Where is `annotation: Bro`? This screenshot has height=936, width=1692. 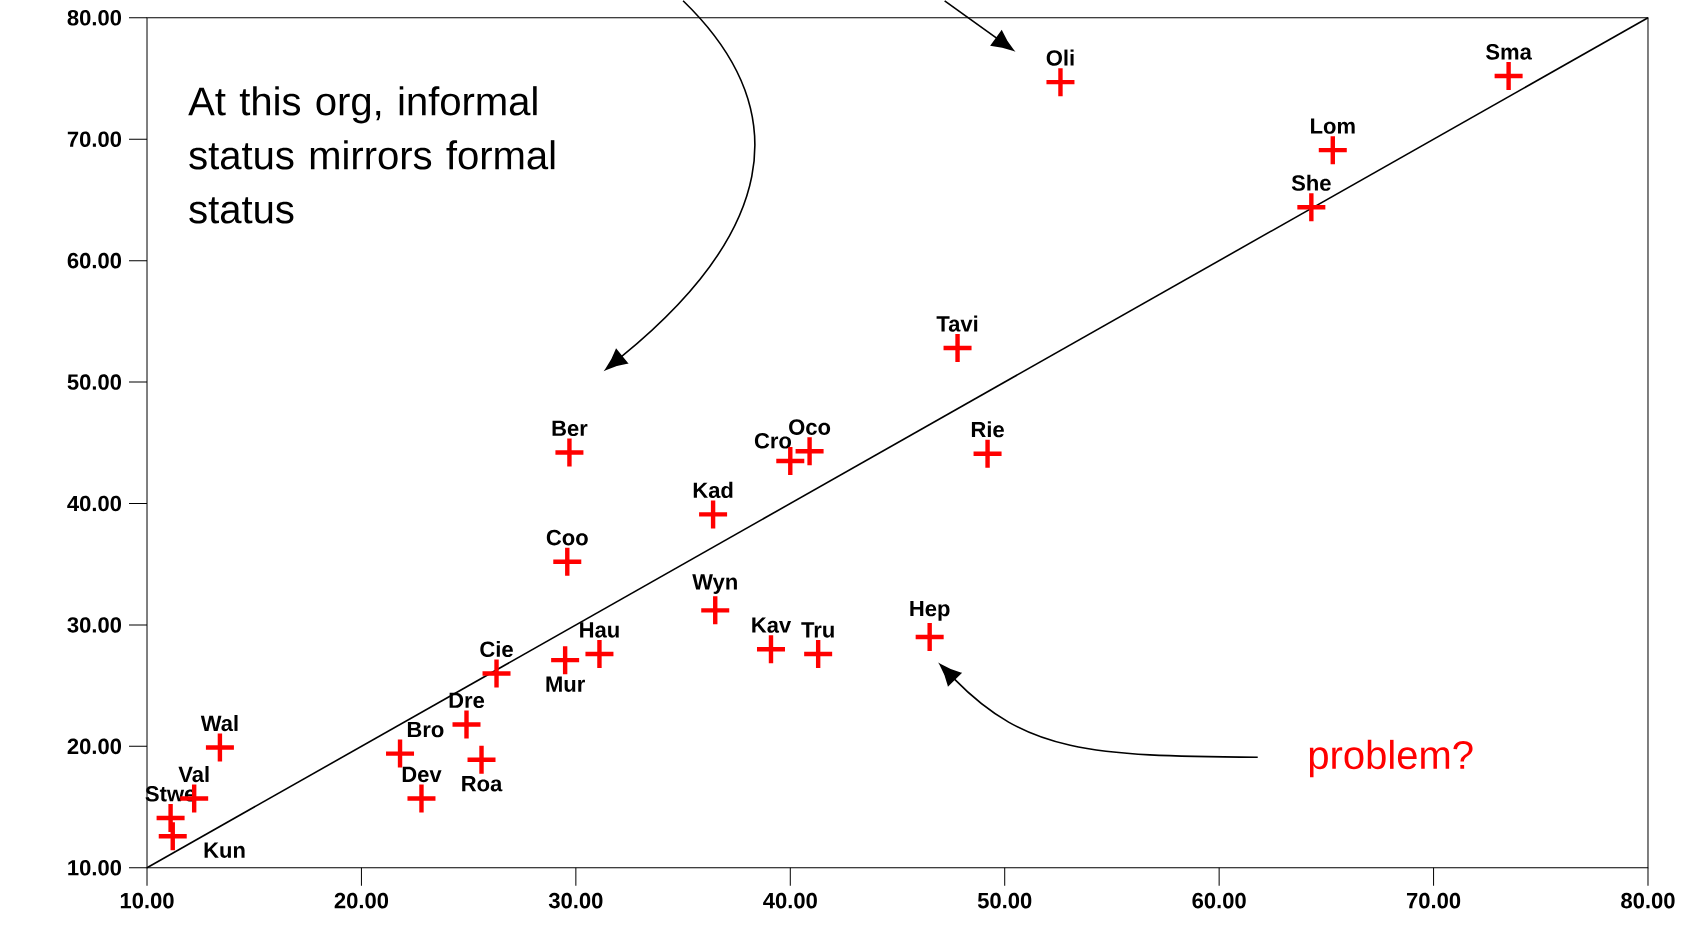
annotation: Bro is located at coordinates (425, 730).